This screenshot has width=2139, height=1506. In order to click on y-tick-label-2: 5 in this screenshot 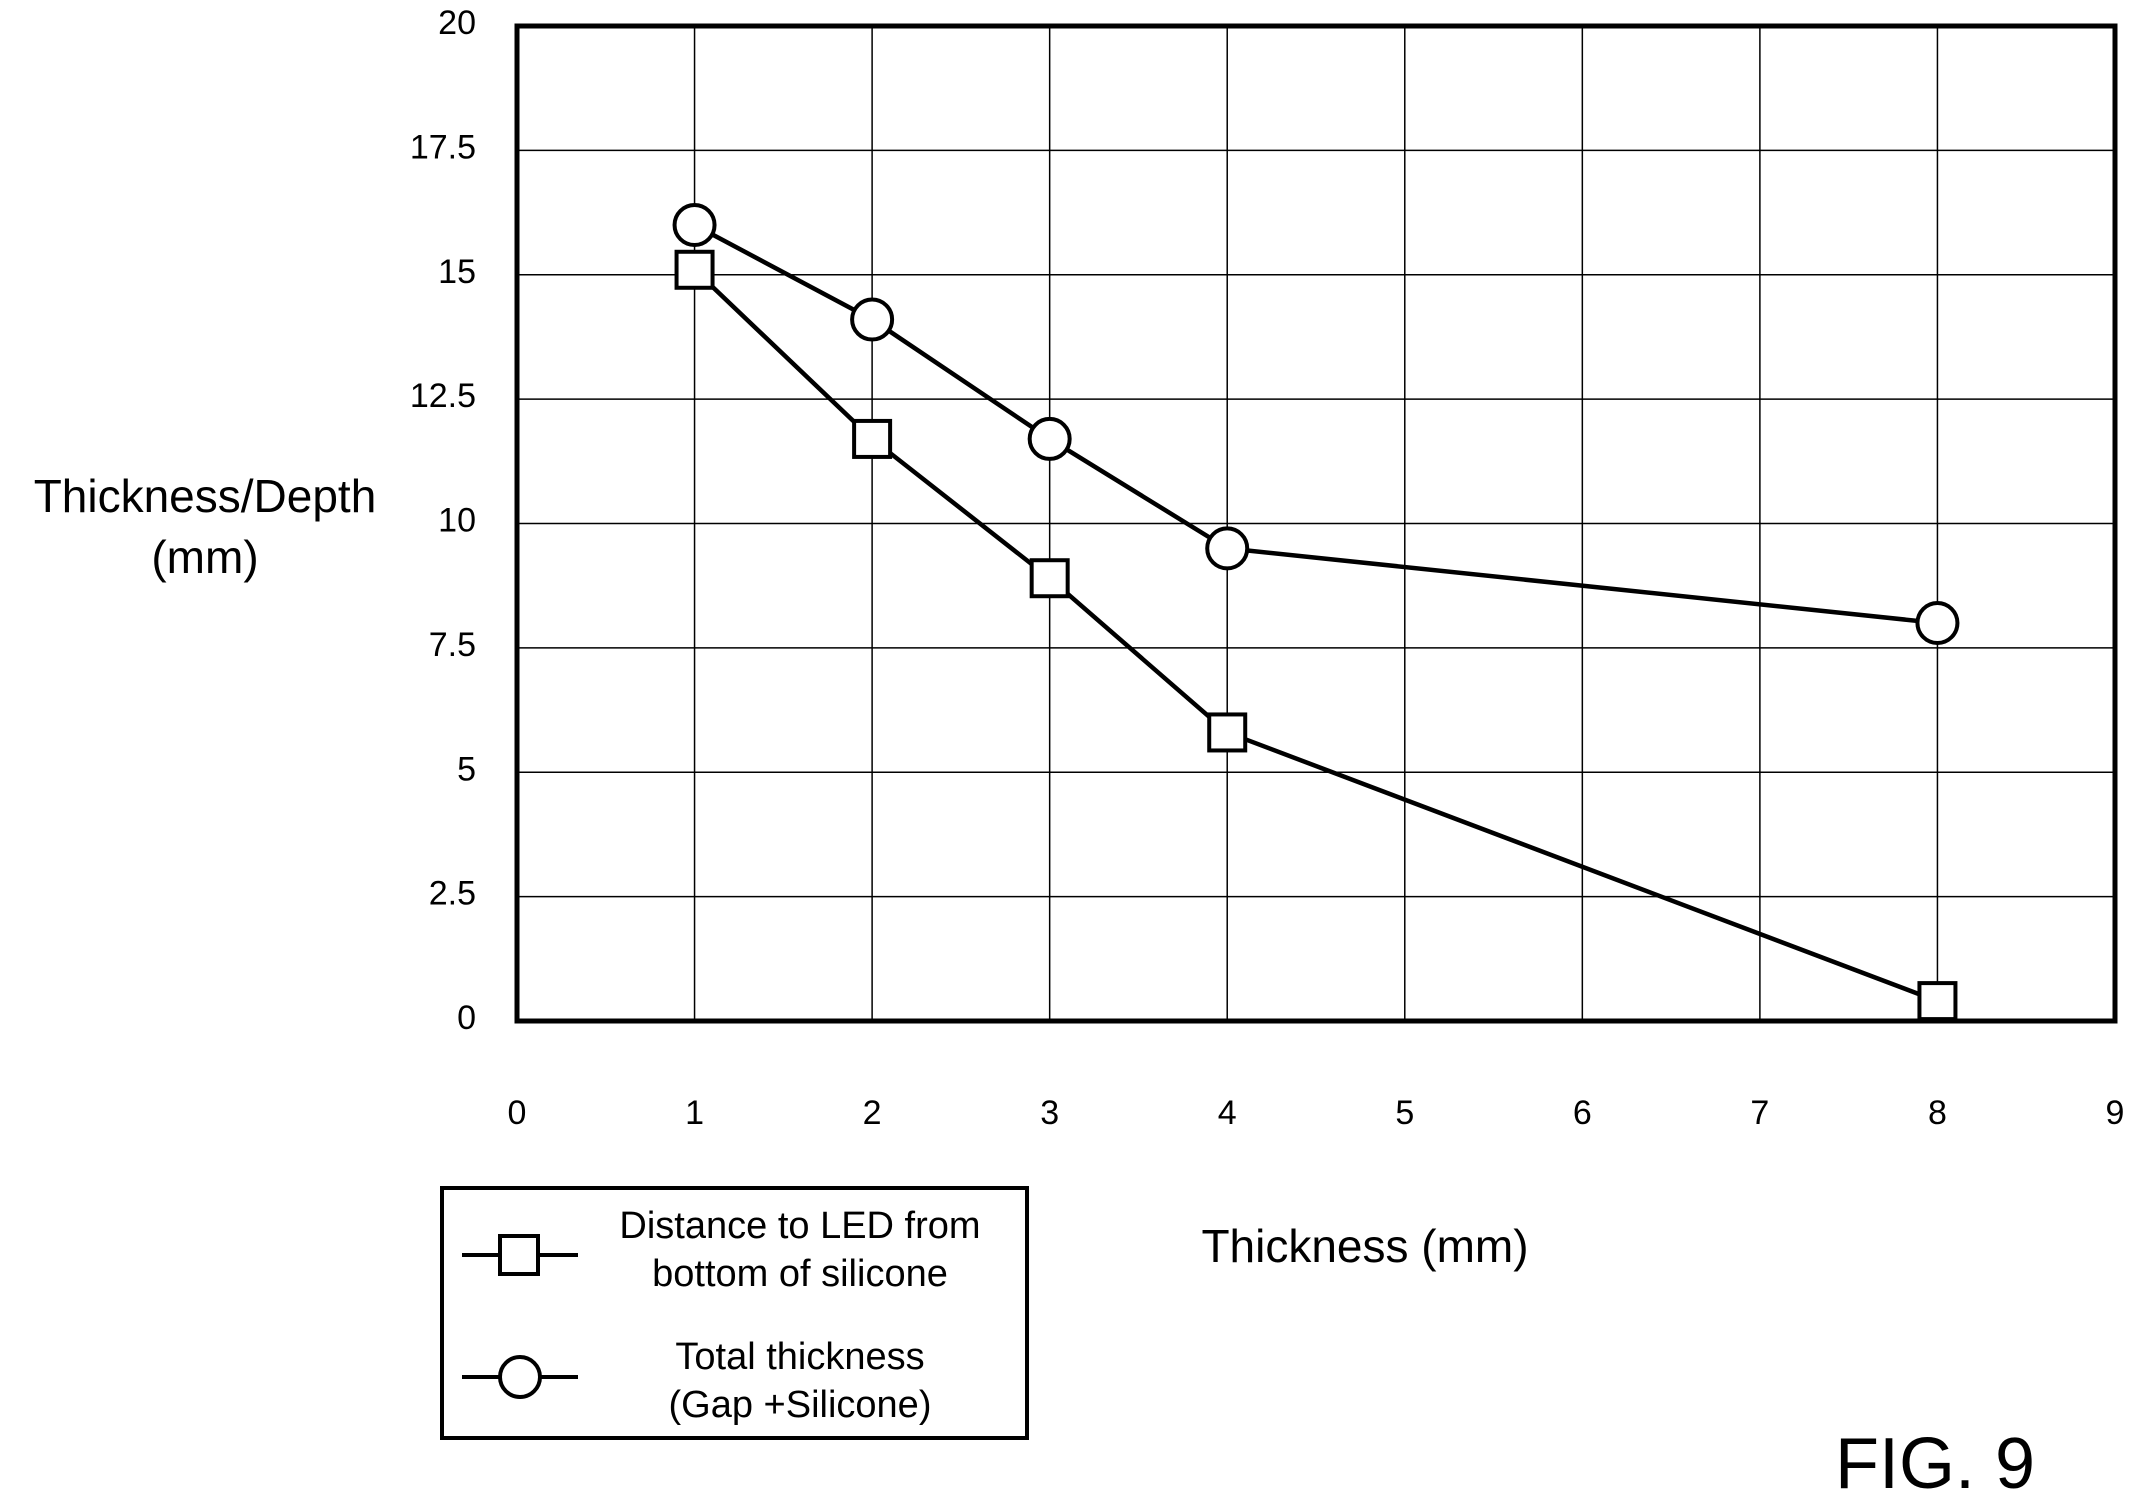, I will do `click(466, 769)`.